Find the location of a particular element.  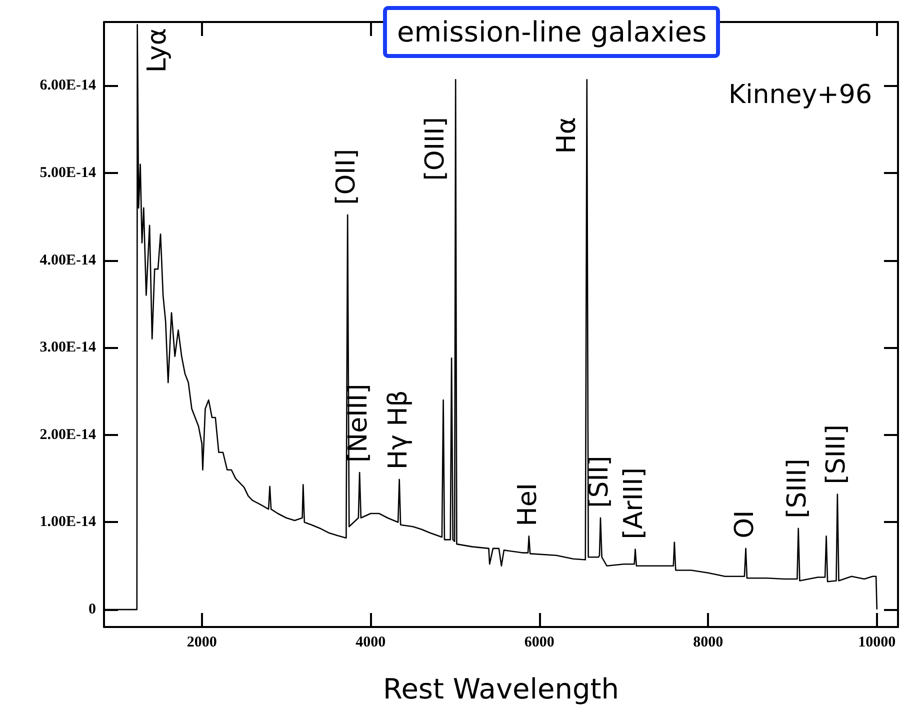

annotation: [NeIII] is located at coordinates (359, 423).